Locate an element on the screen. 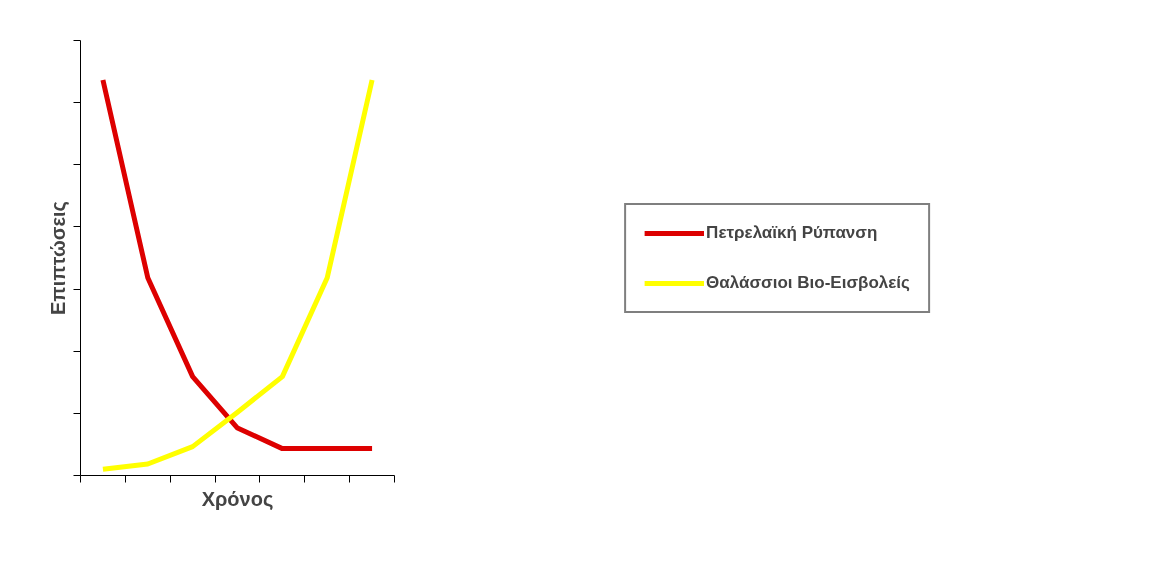  legend-label: Θαλάσσιοι Βιο-Εισβολείς is located at coordinates (808, 282).